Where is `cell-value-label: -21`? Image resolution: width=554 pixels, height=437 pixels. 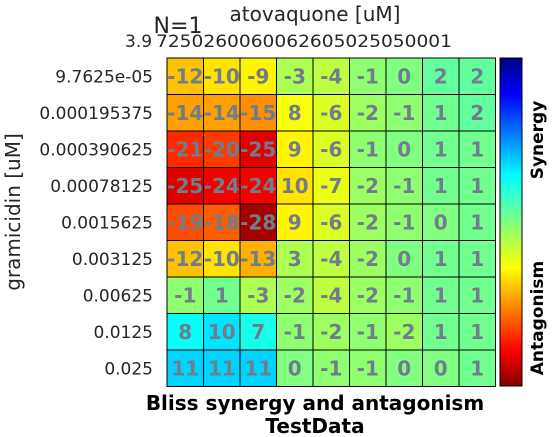
cell-value-label: -21 is located at coordinates (185, 149).